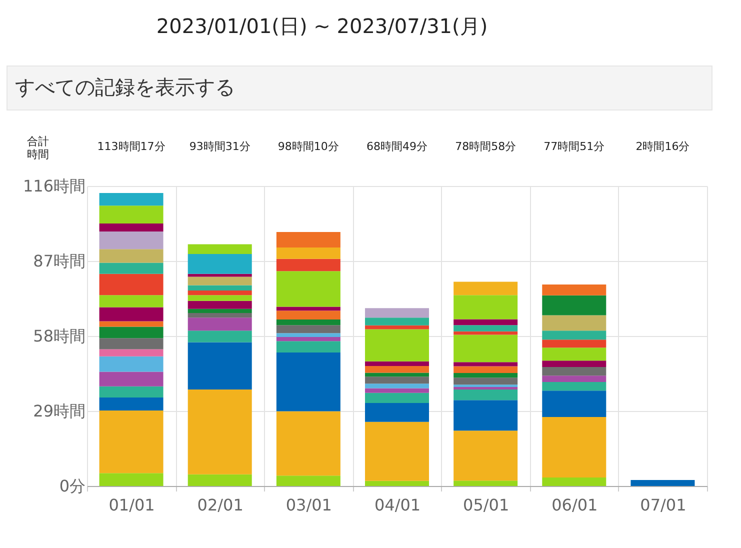 The width and height of the screenshot is (741, 548). I want to click on x-tick-label: 01/01, so click(131, 505).